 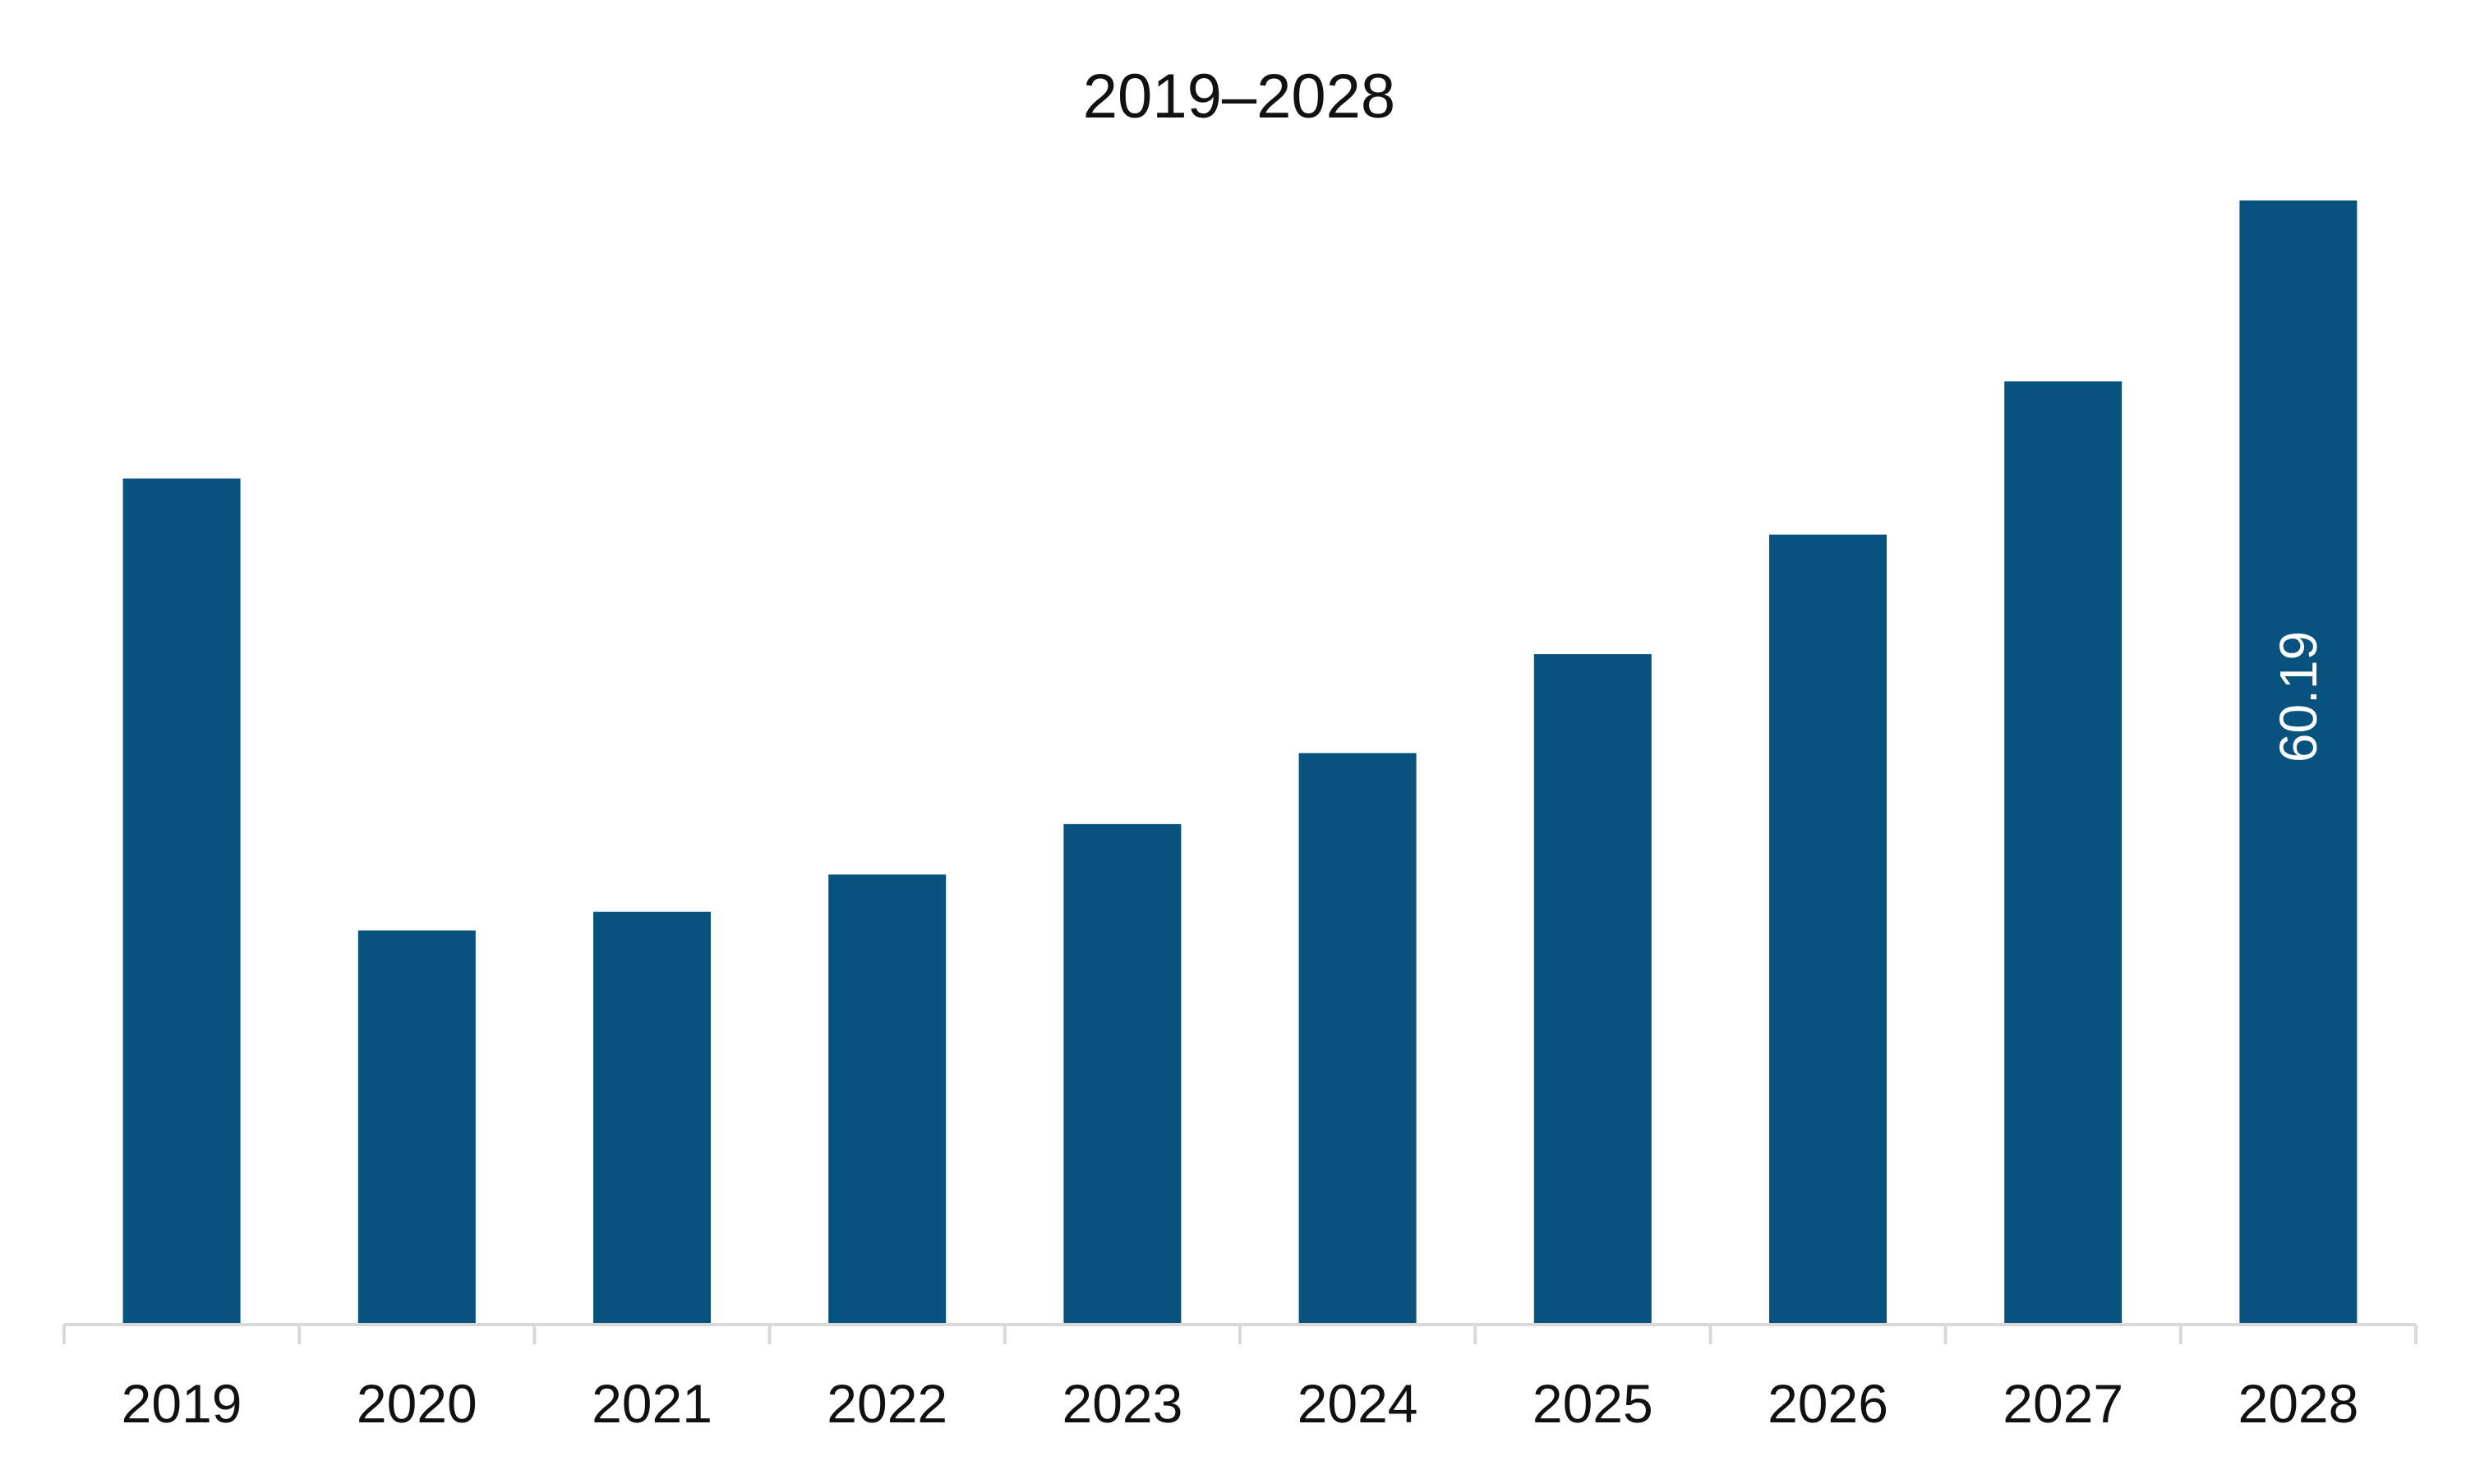 I want to click on bar-2028, so click(x=2299, y=762).